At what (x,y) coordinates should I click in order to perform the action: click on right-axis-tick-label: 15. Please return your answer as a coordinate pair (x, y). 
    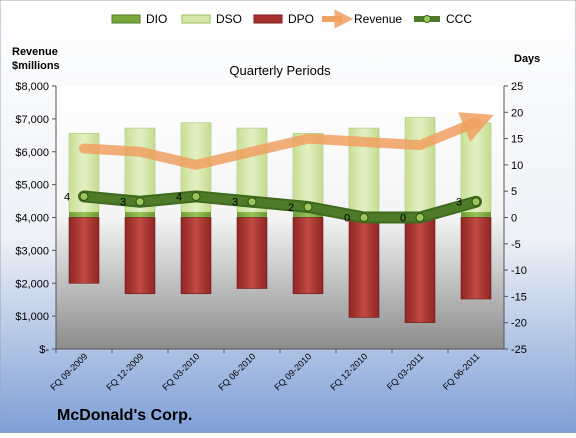
    Looking at the image, I should click on (517, 140).